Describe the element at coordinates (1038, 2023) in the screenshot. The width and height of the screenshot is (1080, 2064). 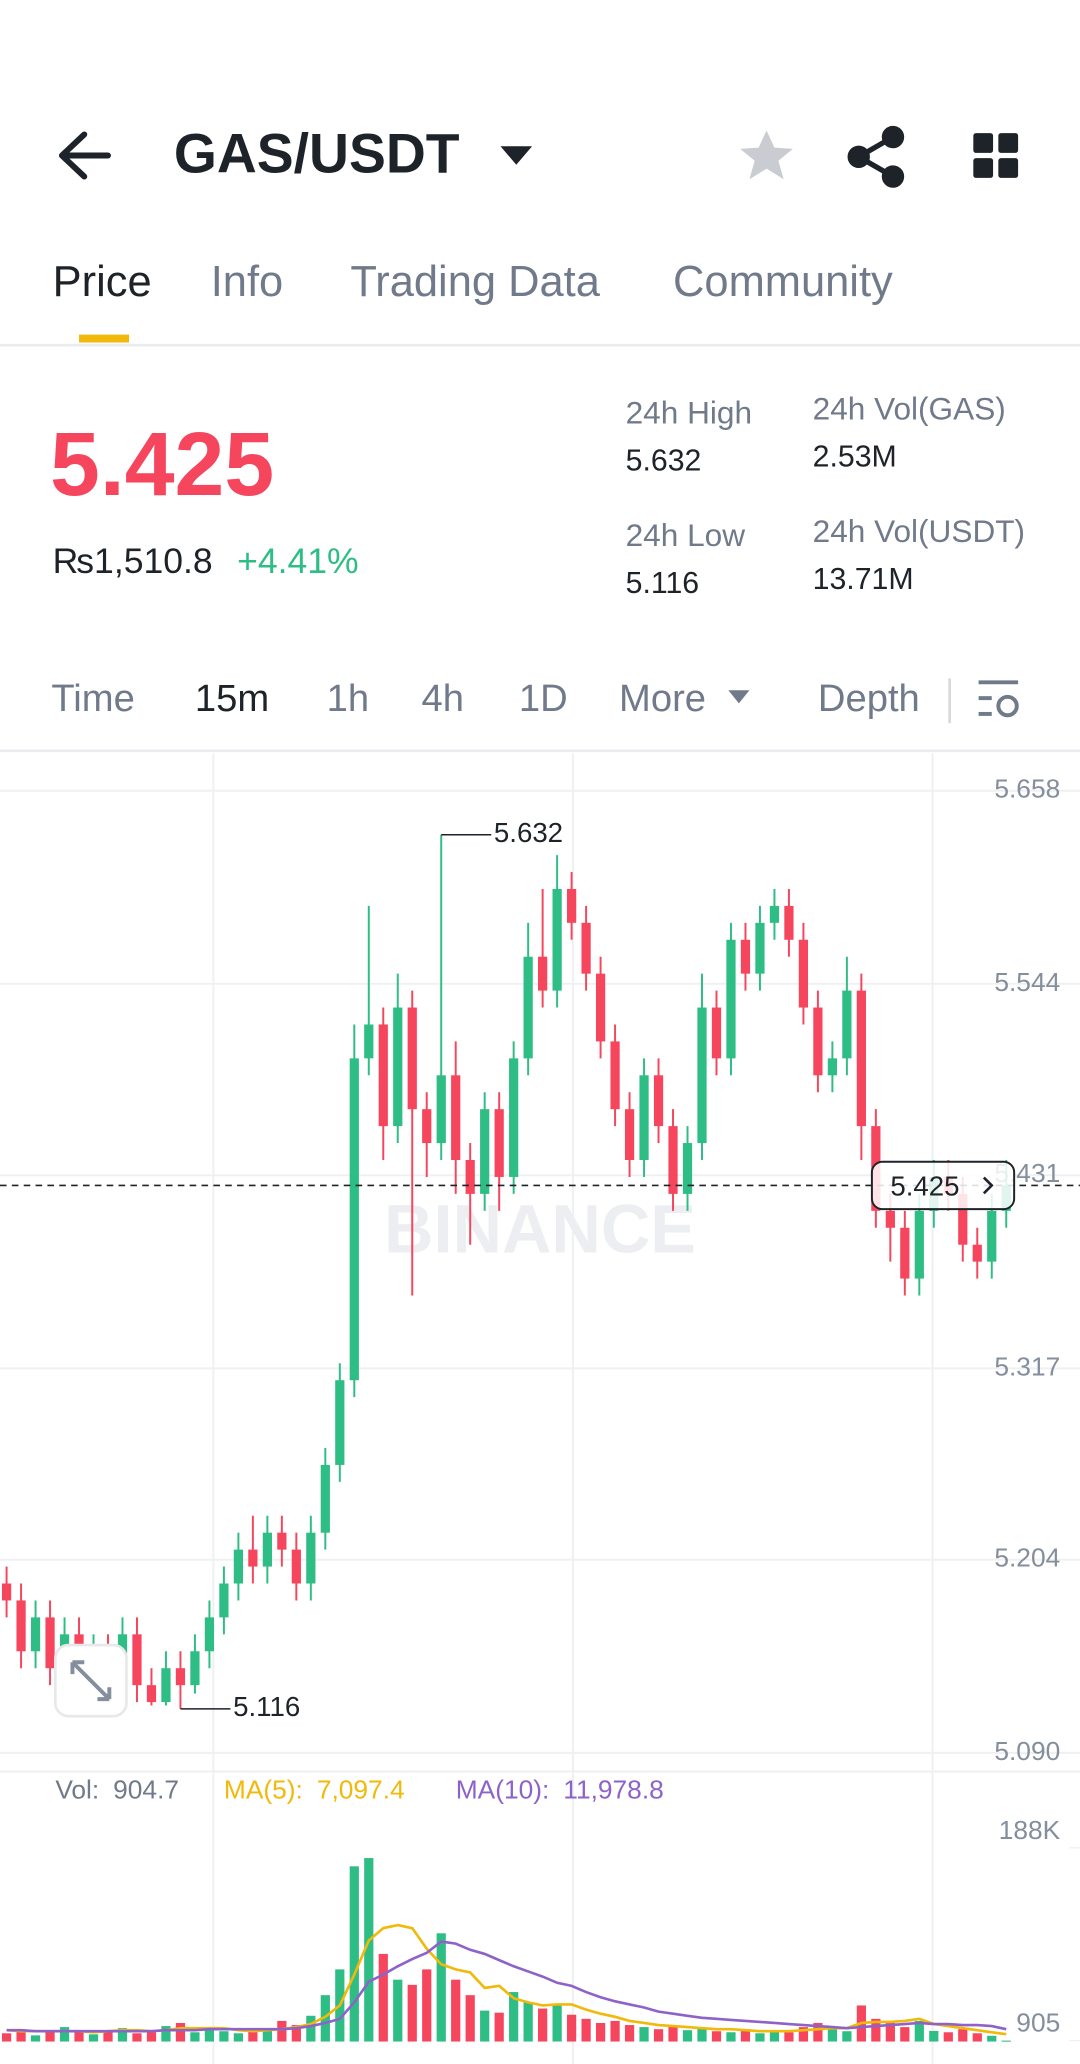
I see `volume-tick-label: 905` at that location.